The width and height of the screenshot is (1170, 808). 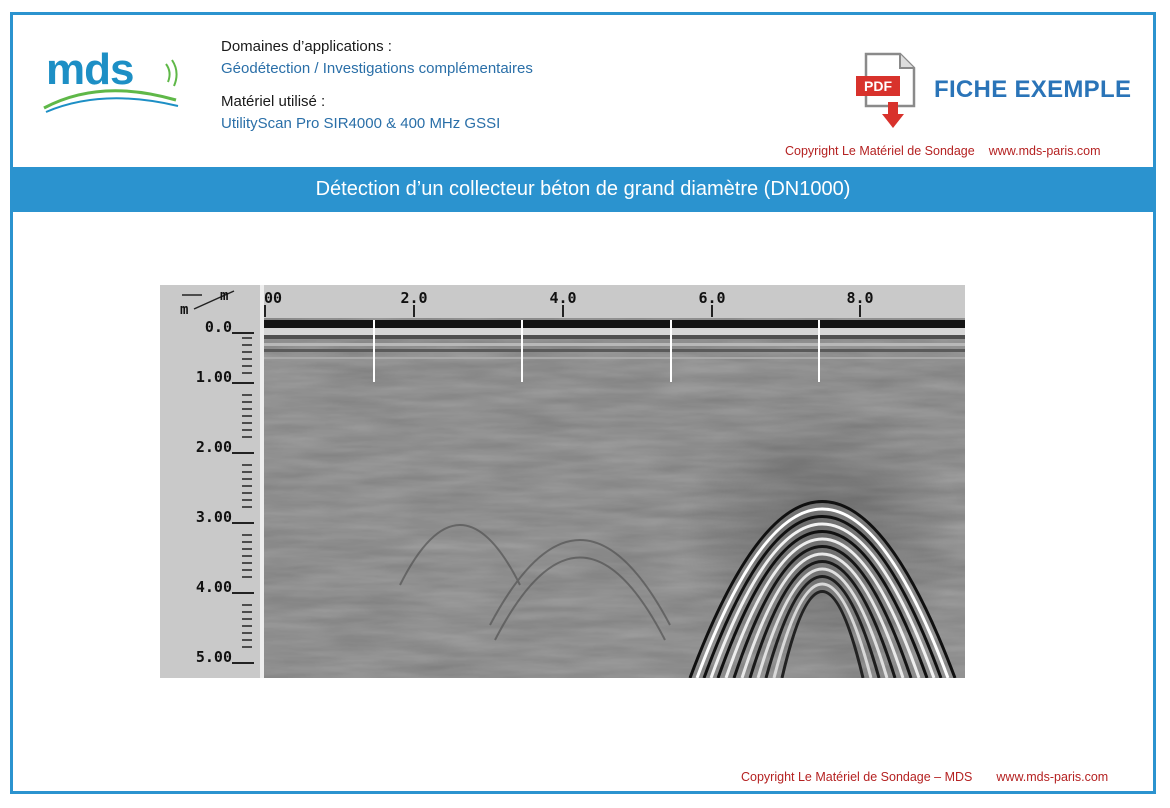 I want to click on footer-copyright-text: Copyright Le Matériel de Sondage – MDS, so click(x=857, y=777).